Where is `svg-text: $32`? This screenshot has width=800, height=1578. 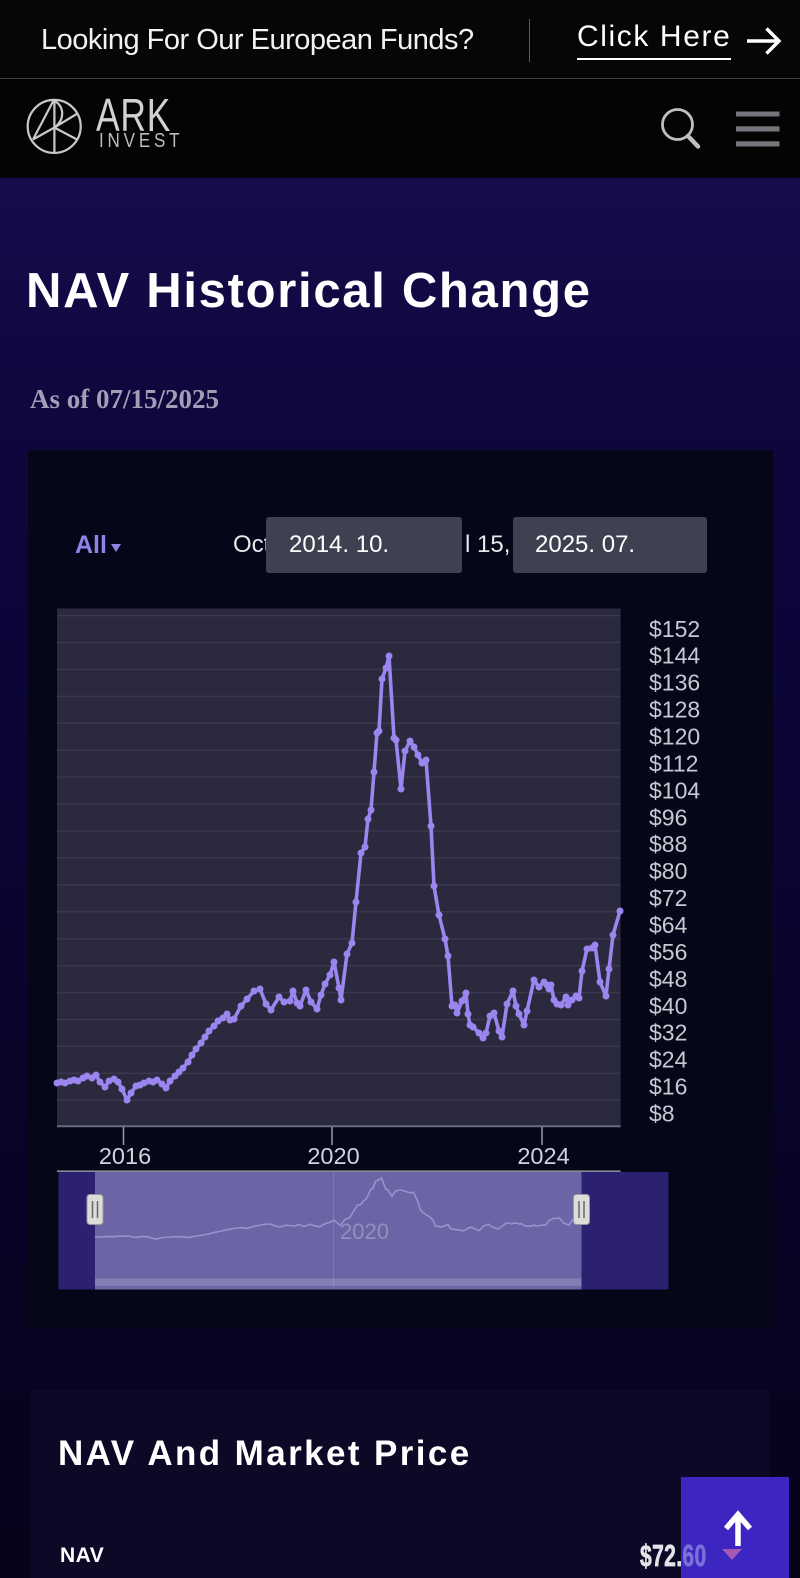 svg-text: $32 is located at coordinates (668, 1033).